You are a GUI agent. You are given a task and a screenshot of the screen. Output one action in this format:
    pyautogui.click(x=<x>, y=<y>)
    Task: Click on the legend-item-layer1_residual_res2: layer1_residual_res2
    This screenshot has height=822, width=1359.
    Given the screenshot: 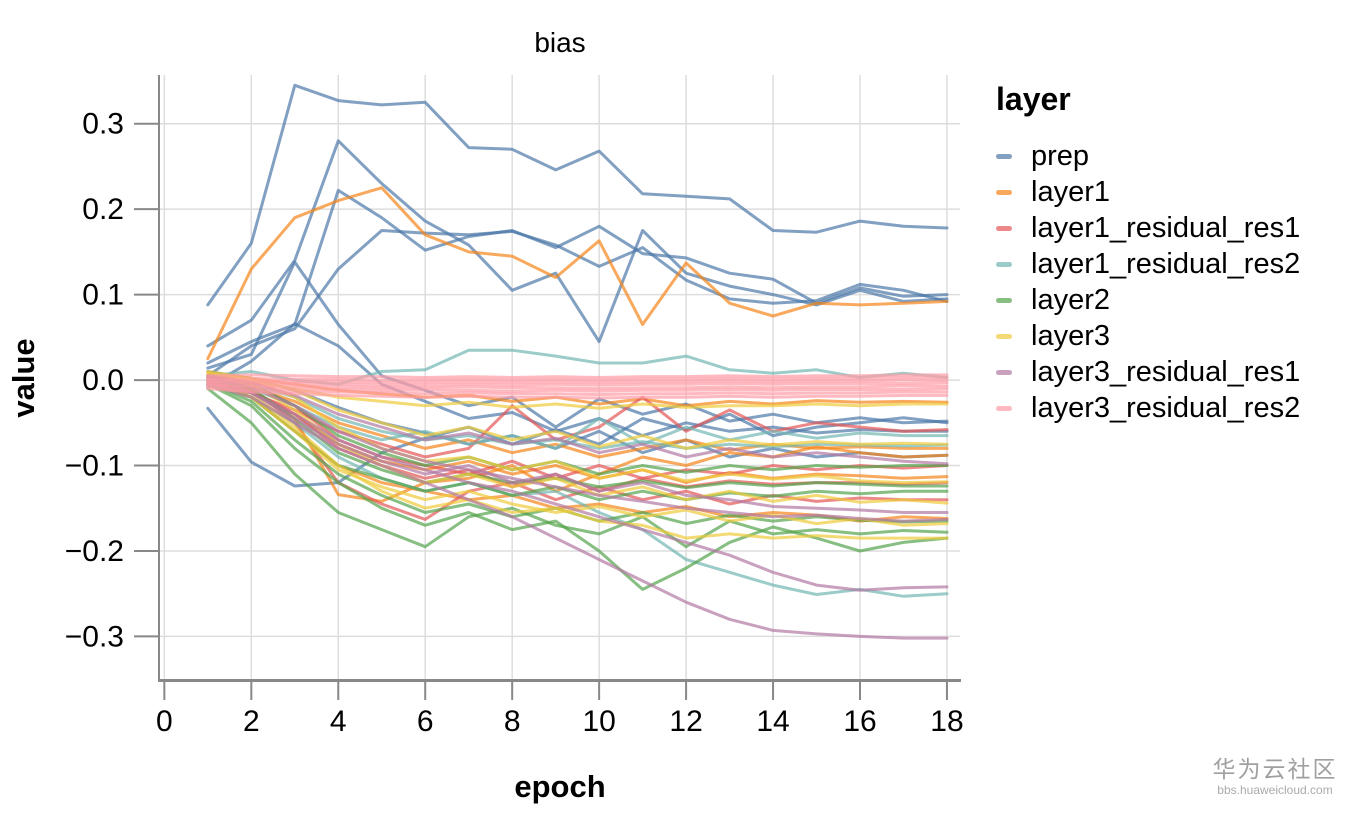 What is the action you would take?
    pyautogui.click(x=1148, y=264)
    